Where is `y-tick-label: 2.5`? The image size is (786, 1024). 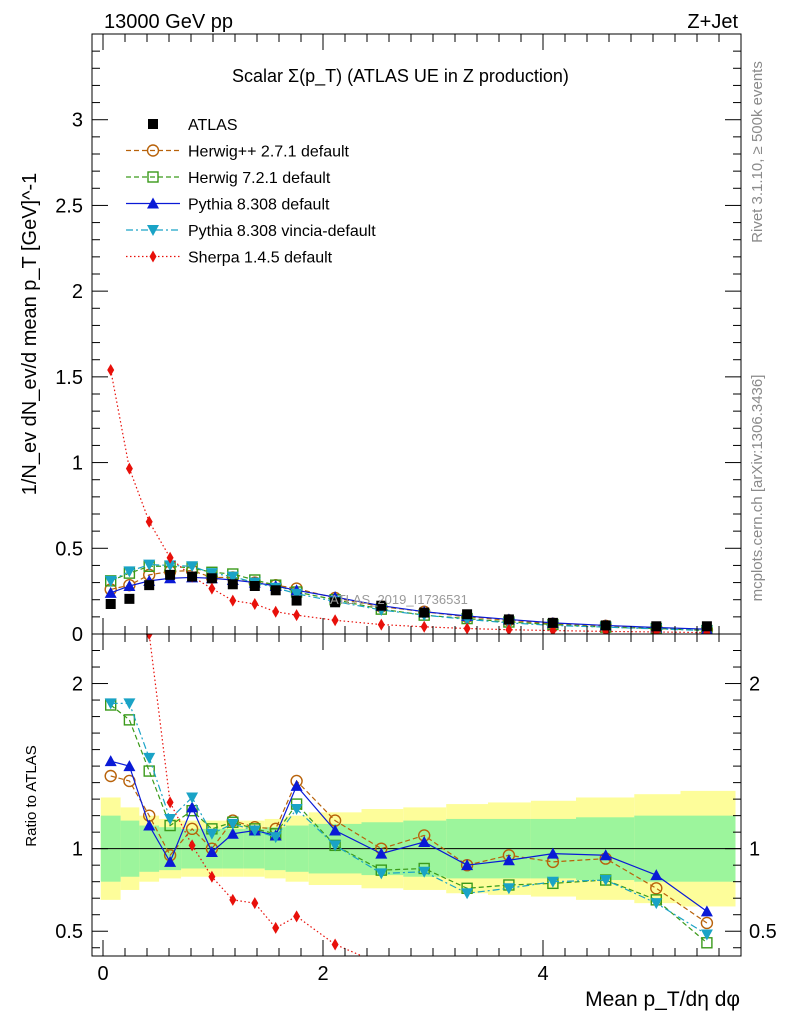 y-tick-label: 2.5 is located at coordinates (69, 206).